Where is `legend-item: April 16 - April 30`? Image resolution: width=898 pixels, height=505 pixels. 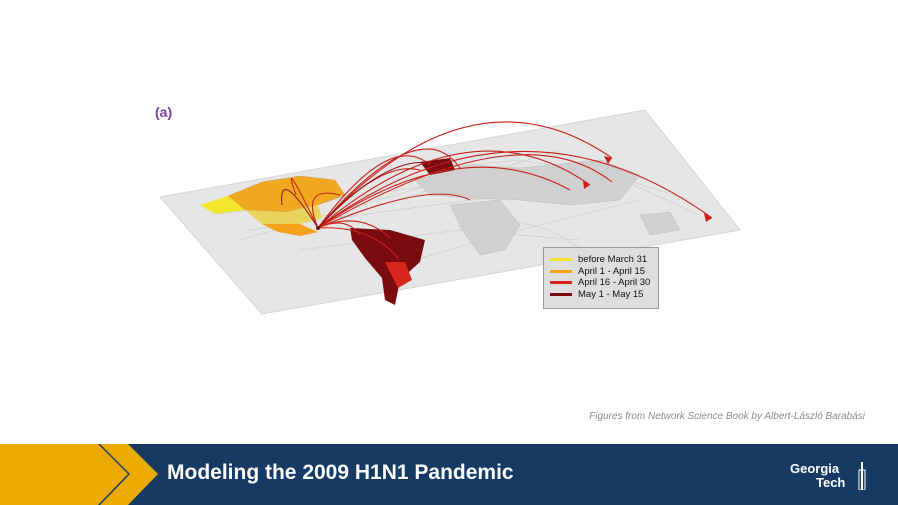
legend-item: April 16 - April 30 is located at coordinates (602, 283).